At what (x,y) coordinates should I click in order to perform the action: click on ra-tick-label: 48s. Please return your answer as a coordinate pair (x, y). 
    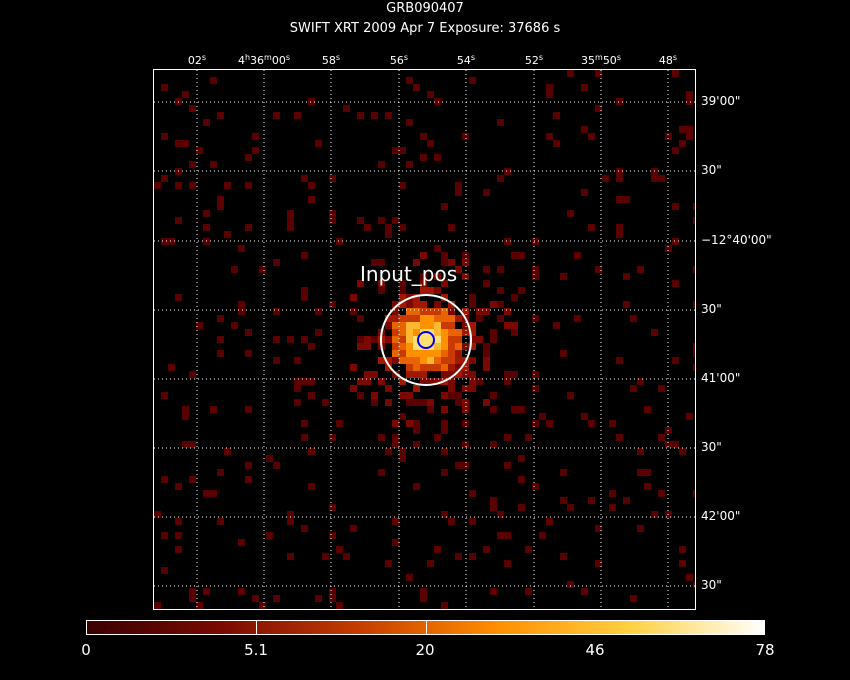
    Looking at the image, I should click on (668, 60).